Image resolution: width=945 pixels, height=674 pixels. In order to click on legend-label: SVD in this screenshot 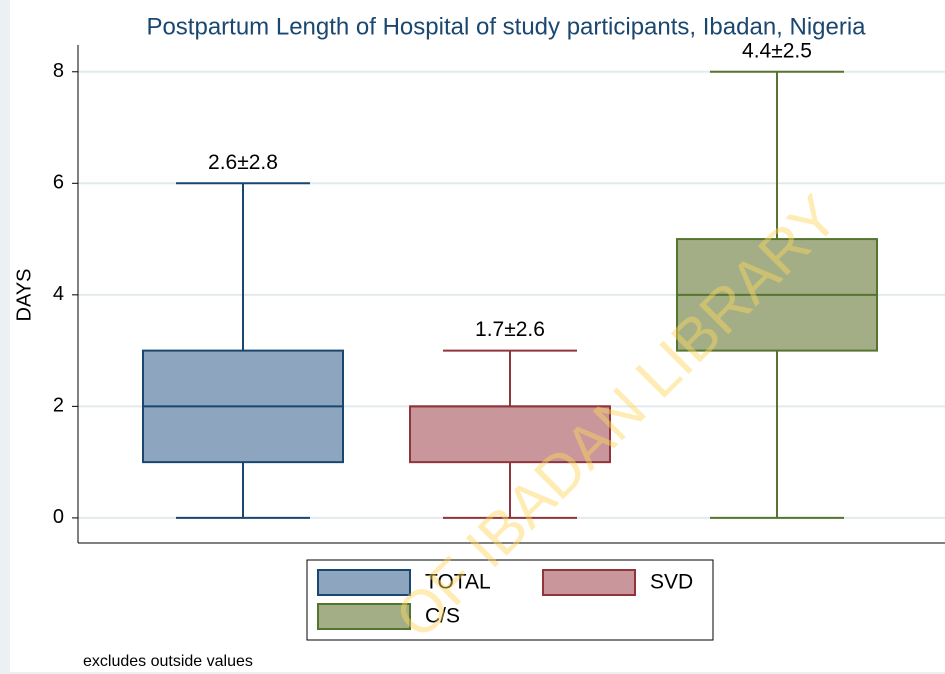, I will do `click(671, 582)`.